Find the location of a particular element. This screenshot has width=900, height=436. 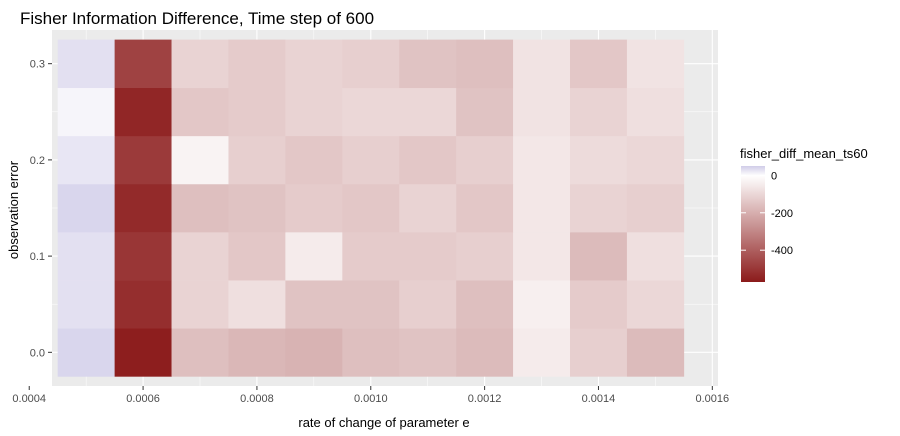

legend-tick-label: -400 is located at coordinates (782, 251).